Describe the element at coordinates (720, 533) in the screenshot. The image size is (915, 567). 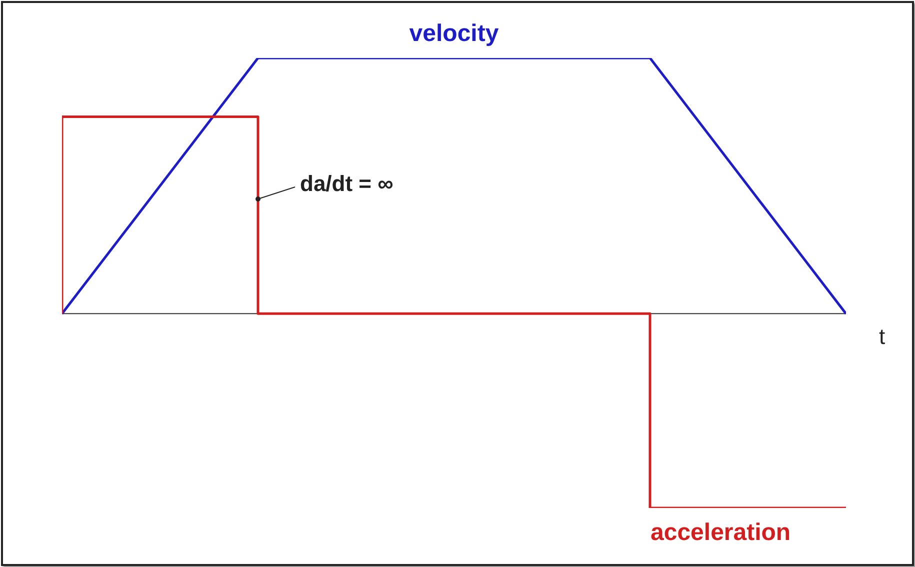
I see `series-label: acceleration` at that location.